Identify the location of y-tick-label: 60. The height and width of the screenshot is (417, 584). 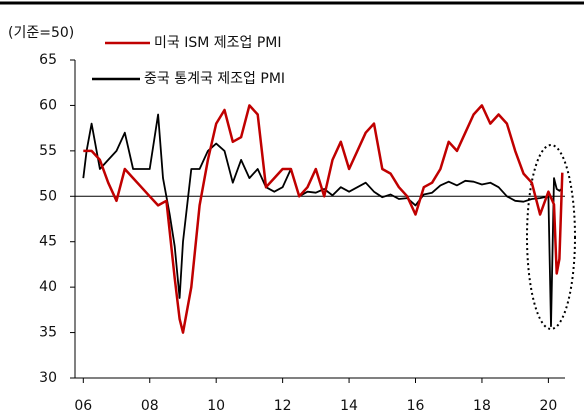
(48, 105).